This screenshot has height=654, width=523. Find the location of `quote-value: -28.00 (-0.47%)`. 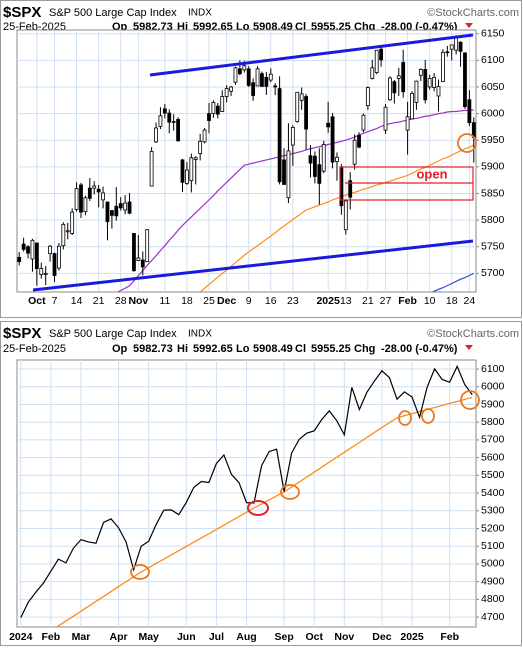

quote-value: -28.00 (-0.47%) is located at coordinates (419, 349).